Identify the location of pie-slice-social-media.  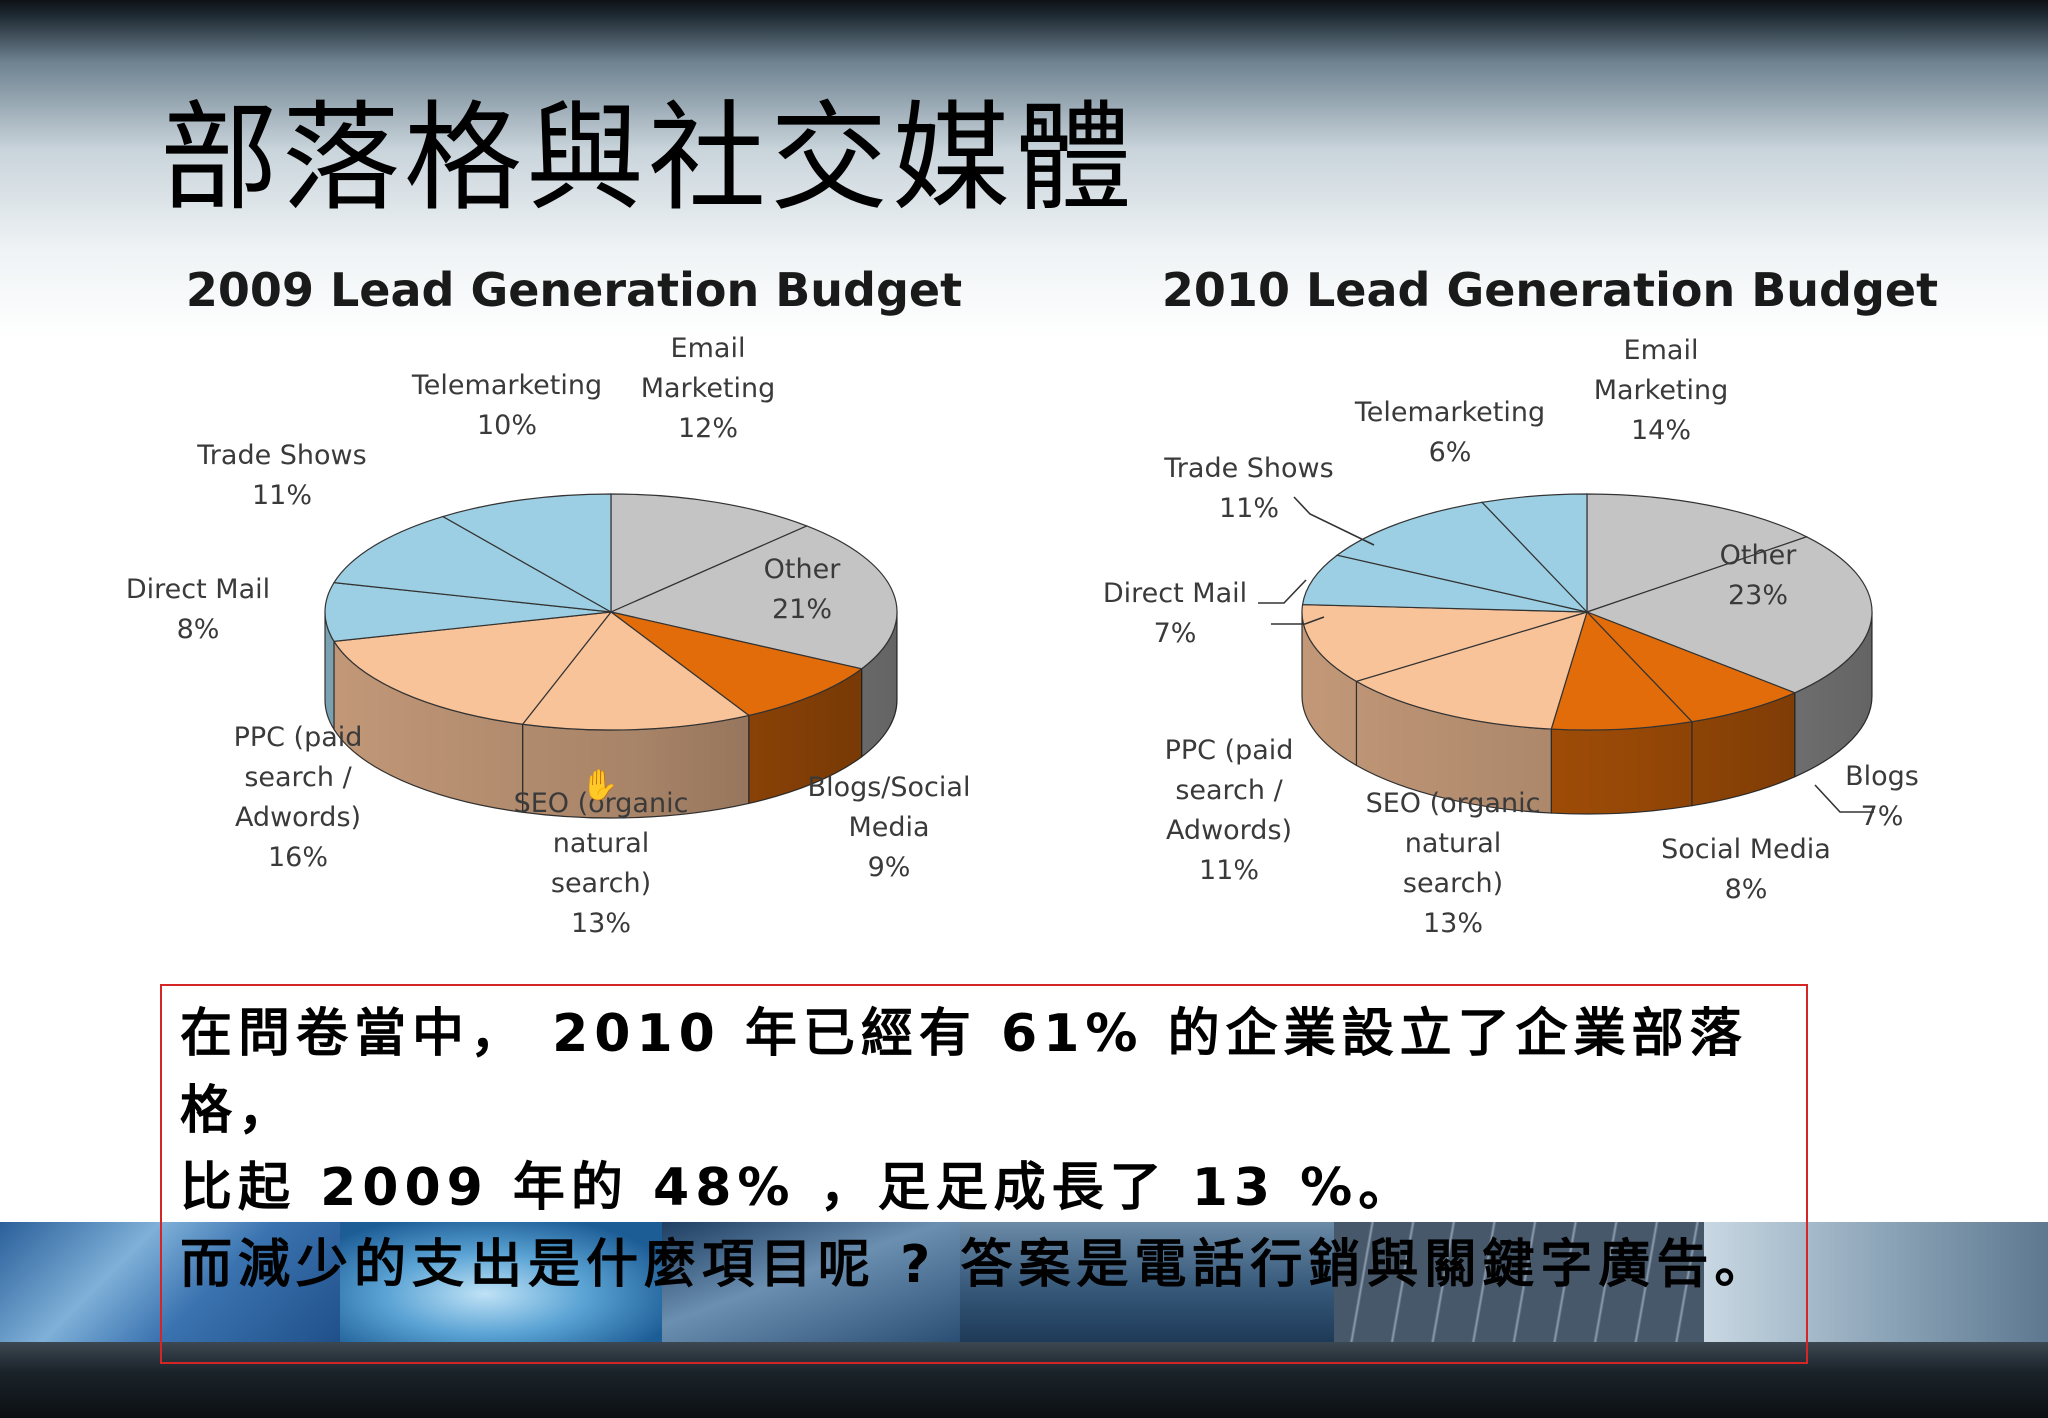
(1622, 670).